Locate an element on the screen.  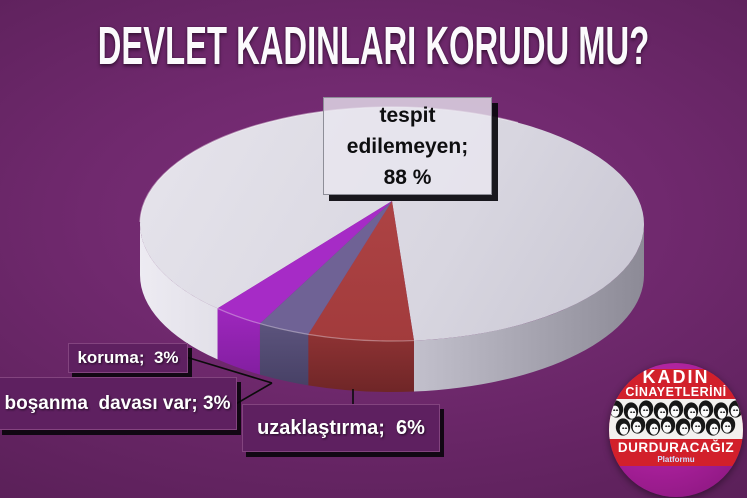
slice-top-bosanma is located at coordinates (325, 268).